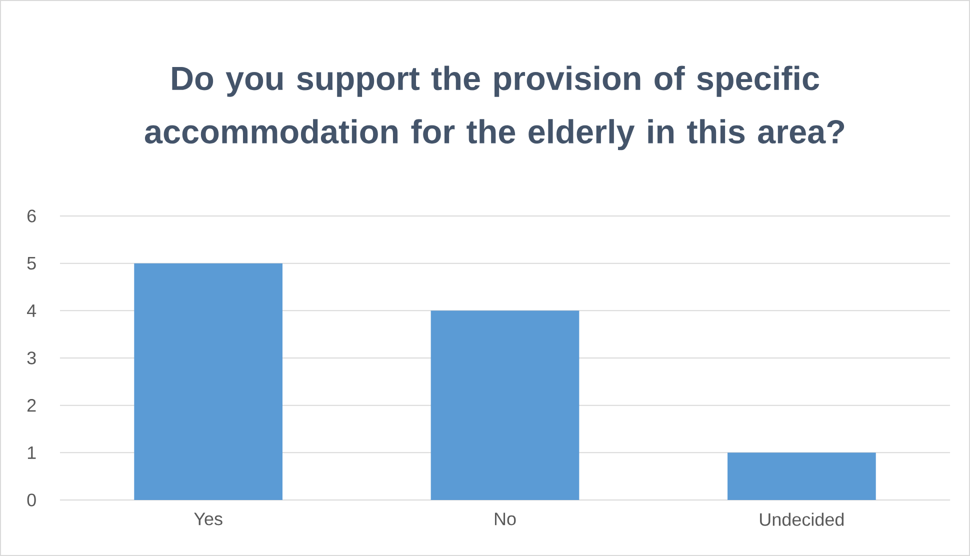 Image resolution: width=970 pixels, height=556 pixels. I want to click on x-tick-label: Undecided, so click(802, 519).